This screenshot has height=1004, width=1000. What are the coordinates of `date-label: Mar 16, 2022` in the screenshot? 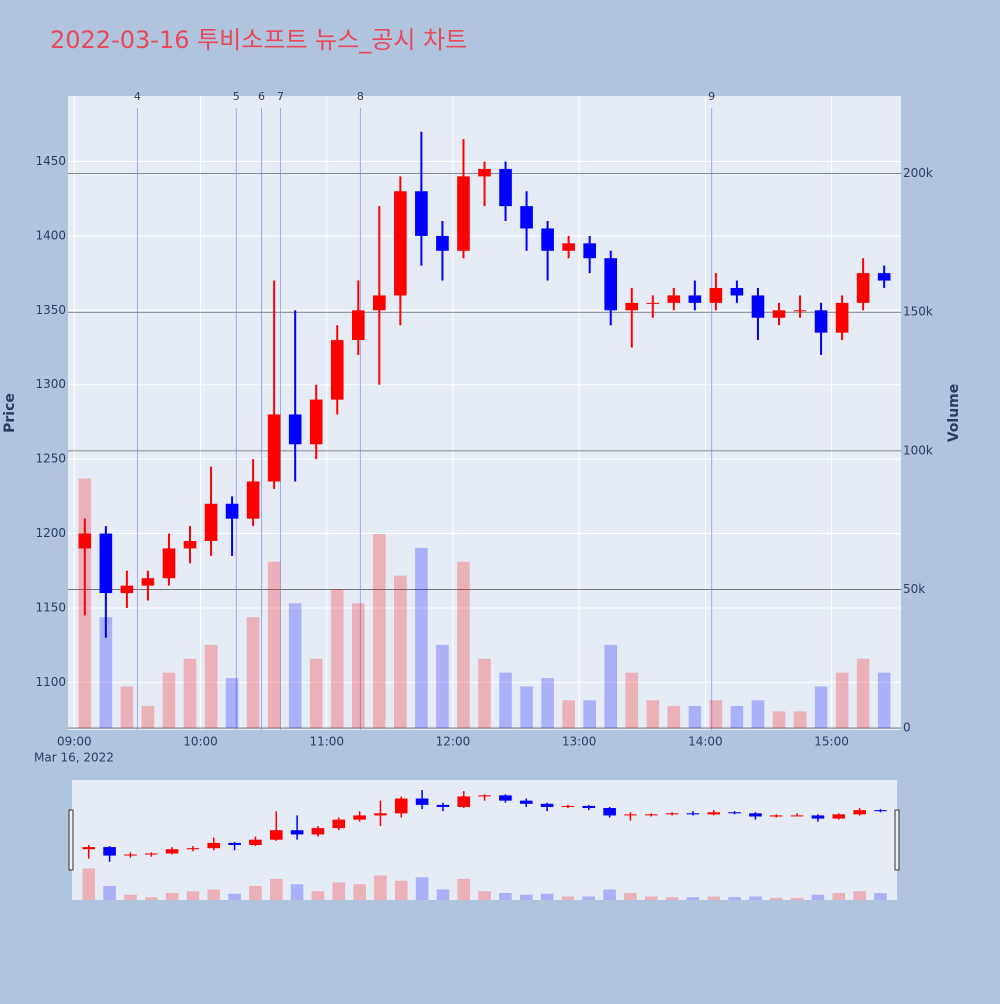 It's located at (74, 758).